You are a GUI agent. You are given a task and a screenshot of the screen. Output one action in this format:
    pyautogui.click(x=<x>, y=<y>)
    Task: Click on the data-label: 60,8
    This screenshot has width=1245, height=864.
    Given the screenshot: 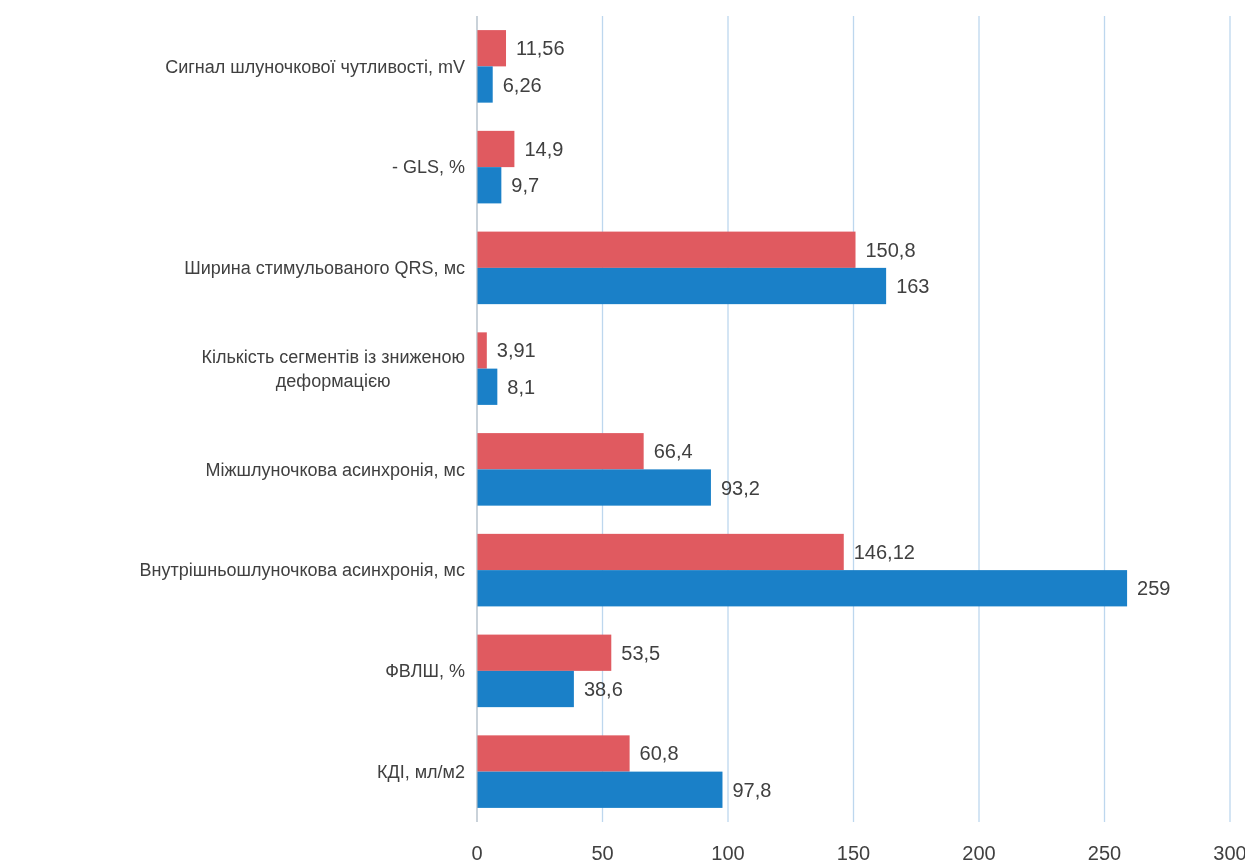 What is the action you would take?
    pyautogui.click(x=659, y=753)
    